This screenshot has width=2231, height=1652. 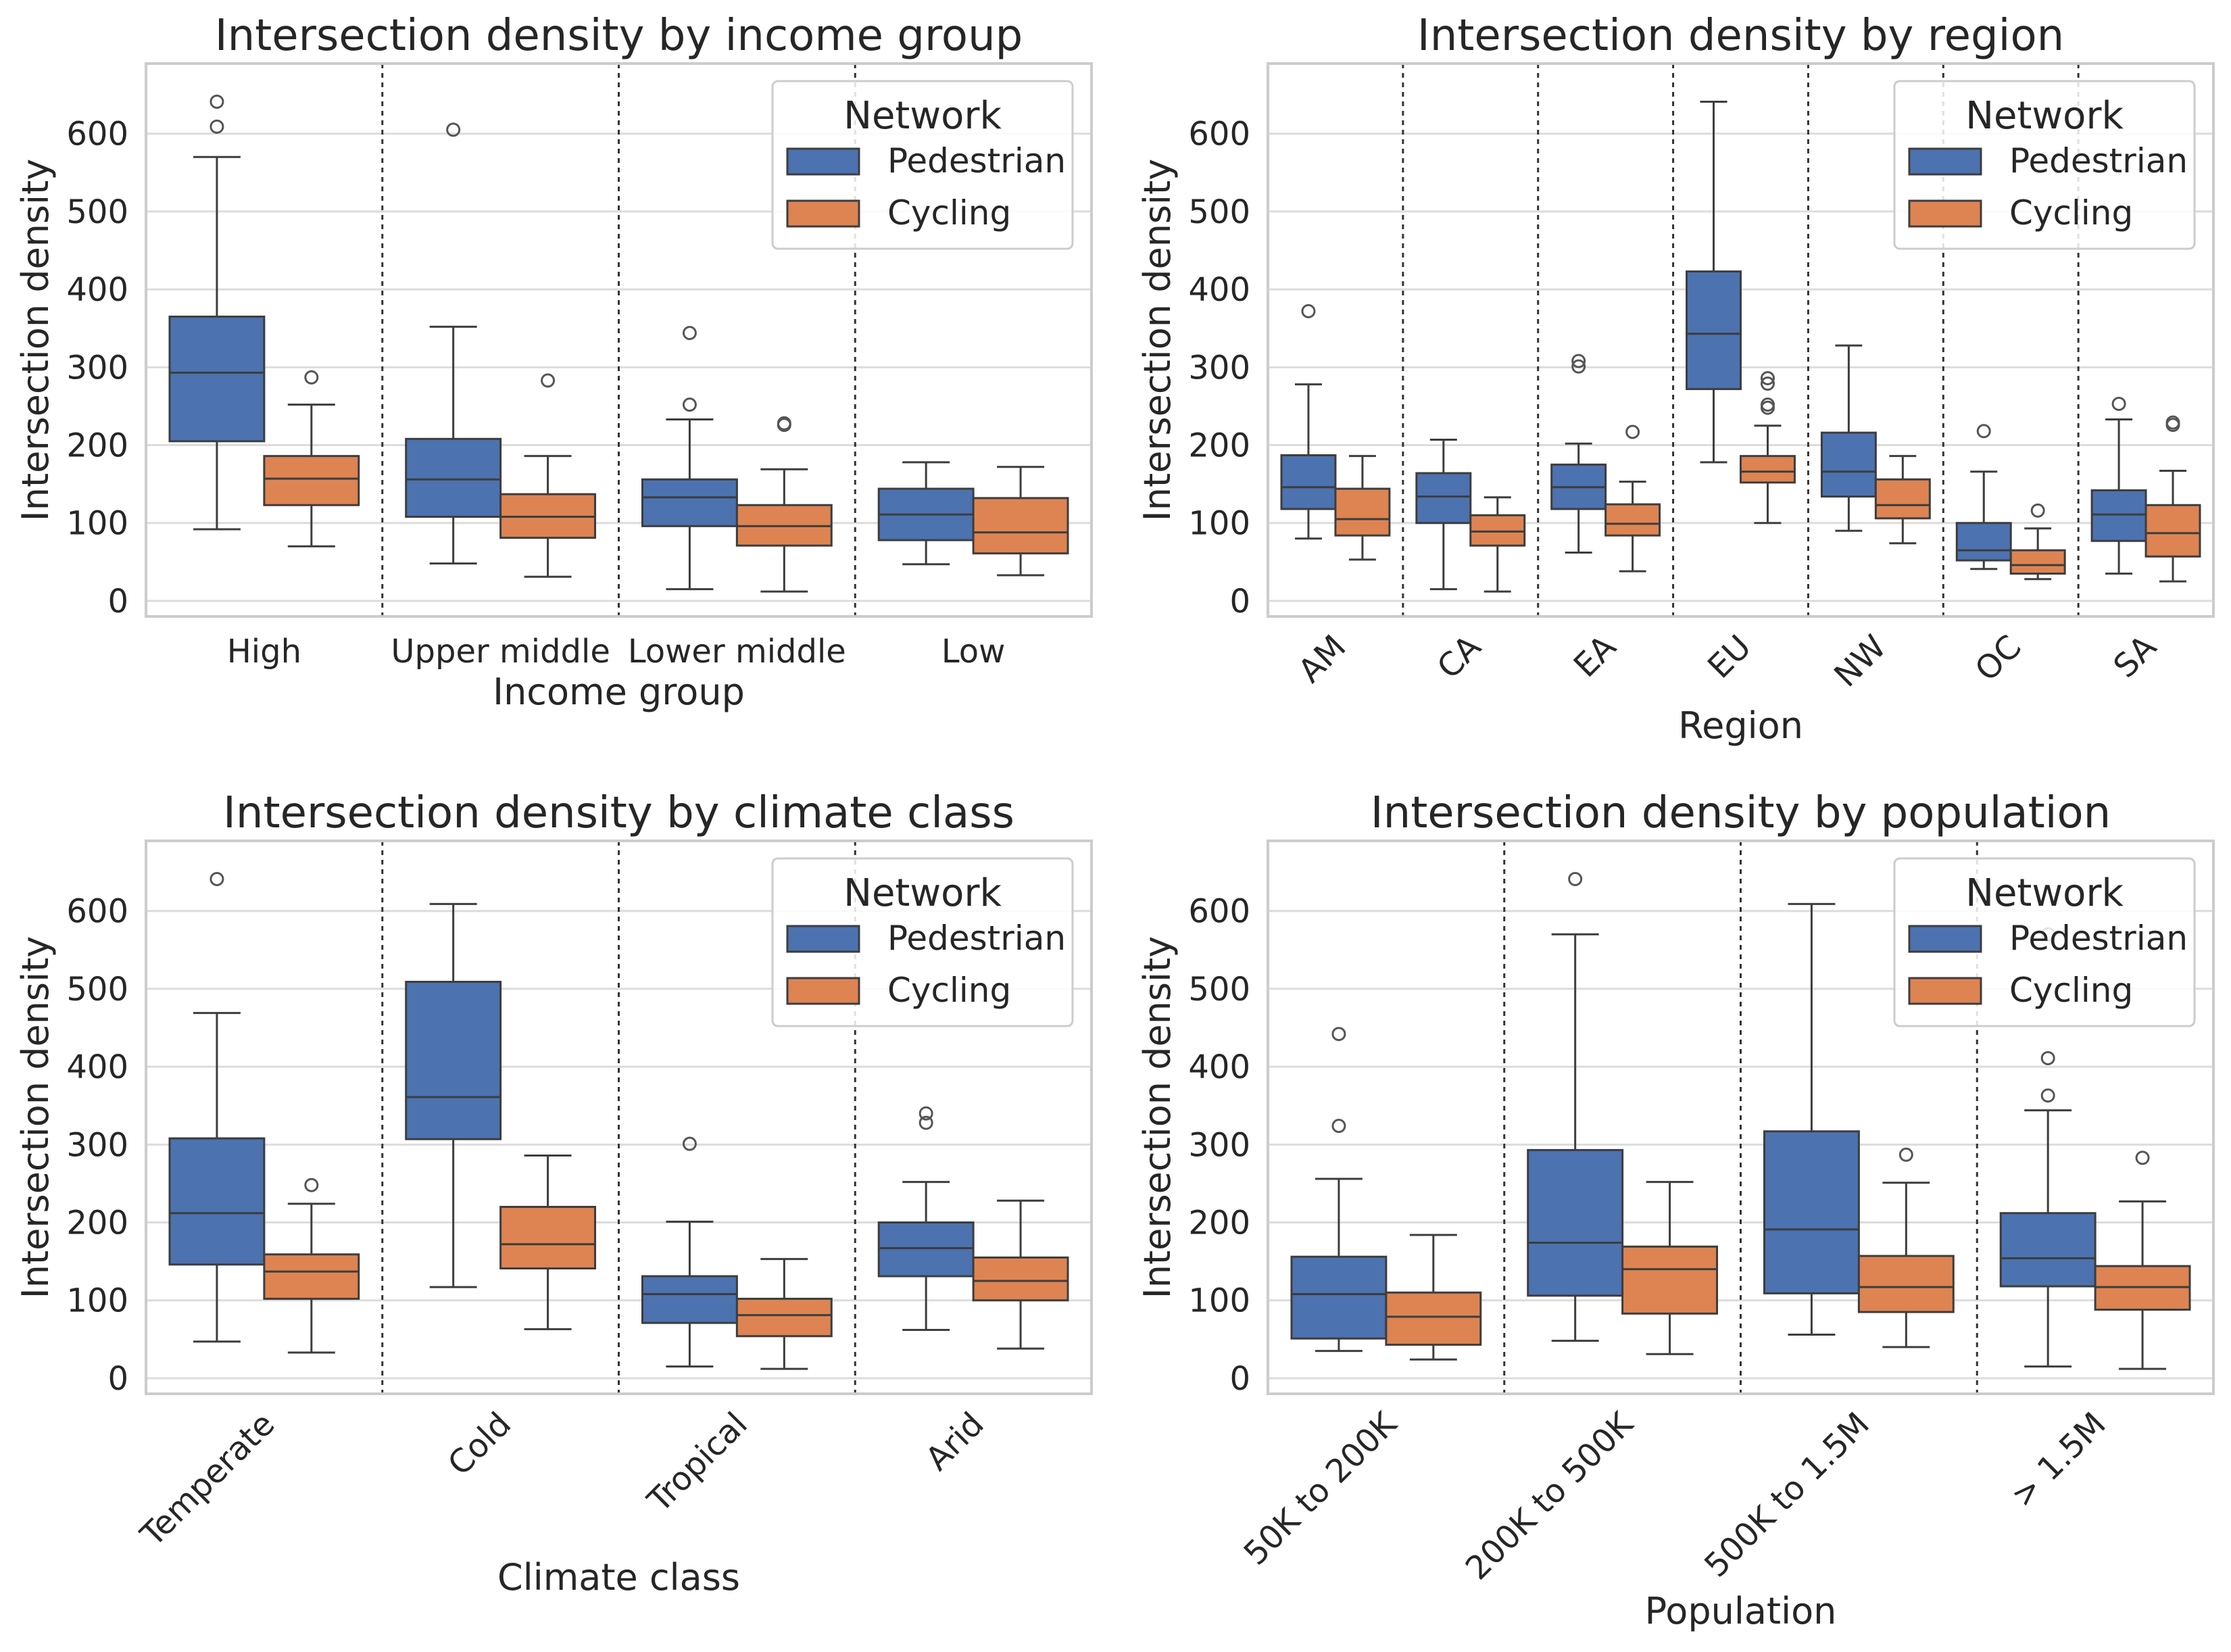 What do you see at coordinates (737, 652) in the screenshot?
I see `x-tick-label: Lower middle` at bounding box center [737, 652].